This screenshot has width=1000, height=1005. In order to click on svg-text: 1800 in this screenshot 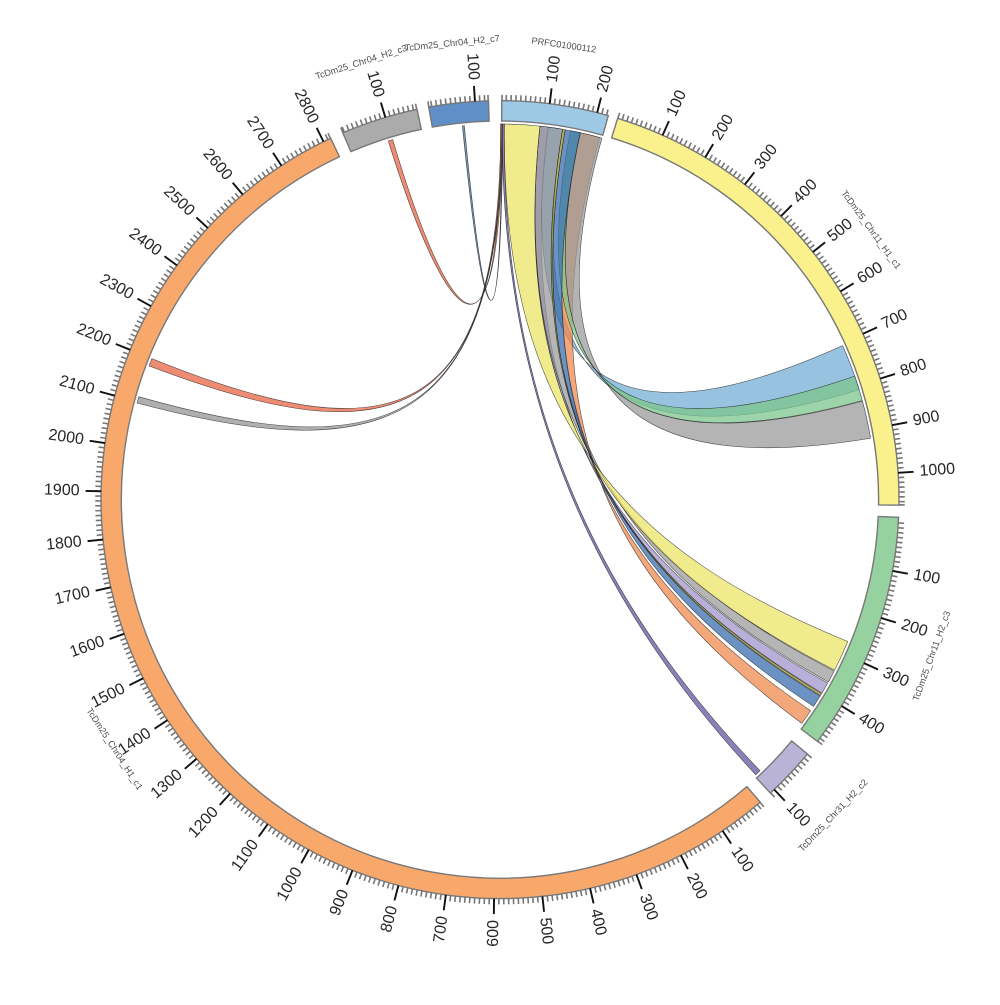, I will do `click(63, 543)`.